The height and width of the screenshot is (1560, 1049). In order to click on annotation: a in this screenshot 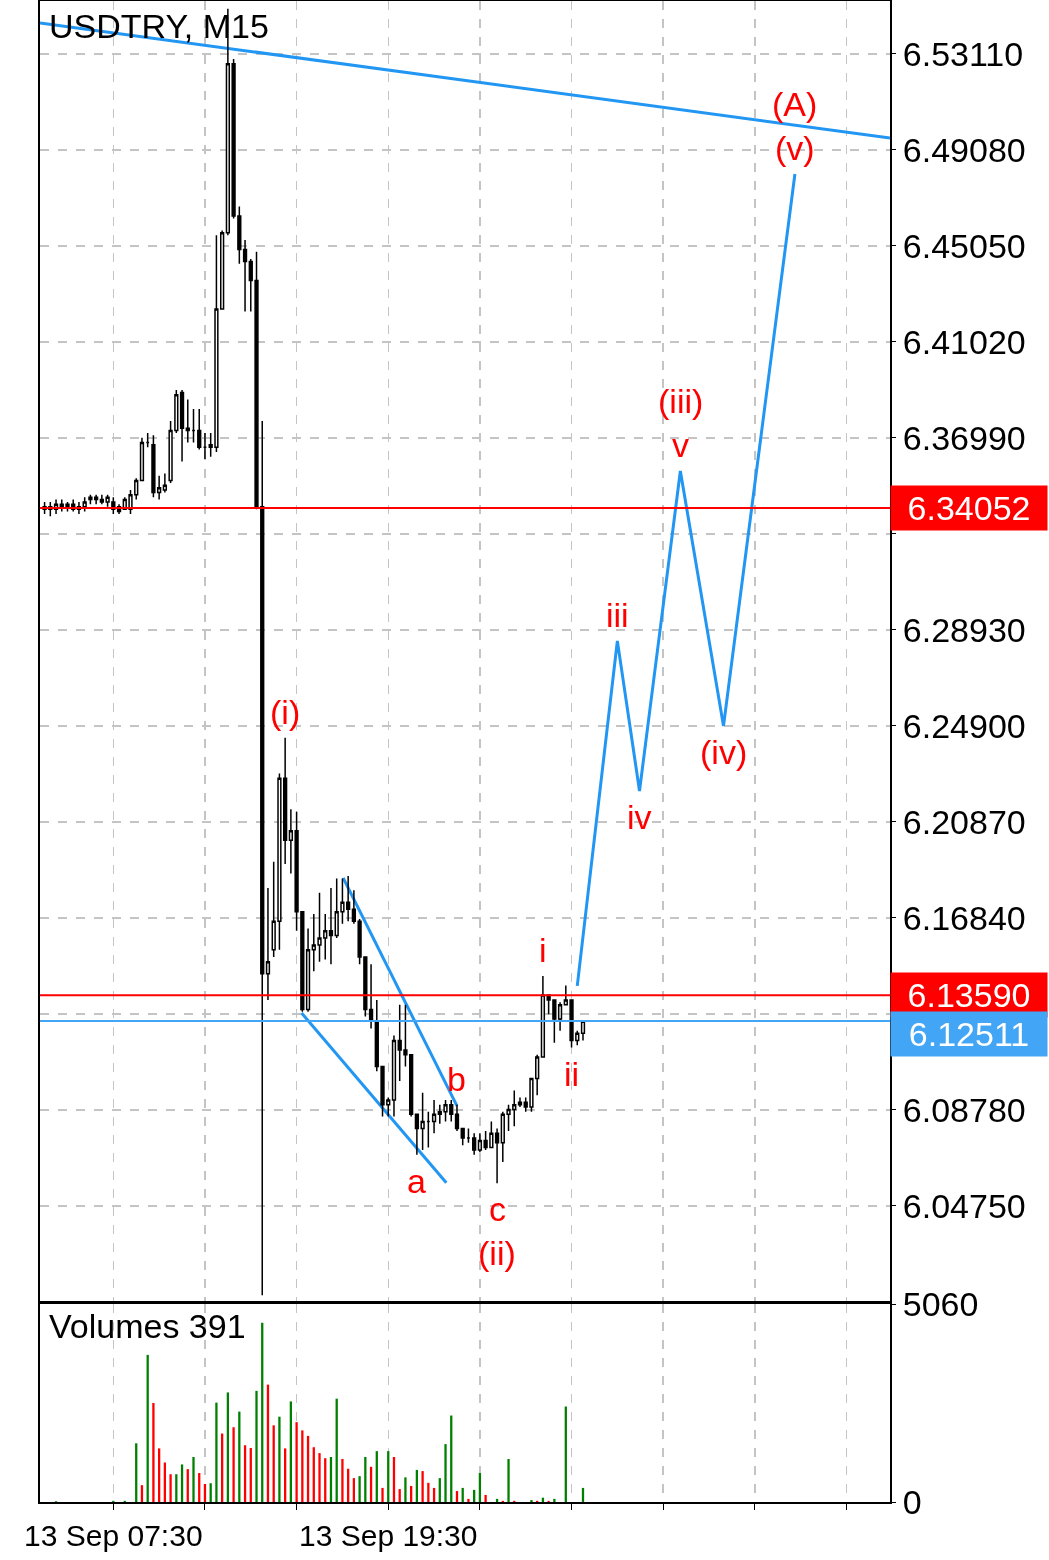, I will do `click(416, 1181)`.